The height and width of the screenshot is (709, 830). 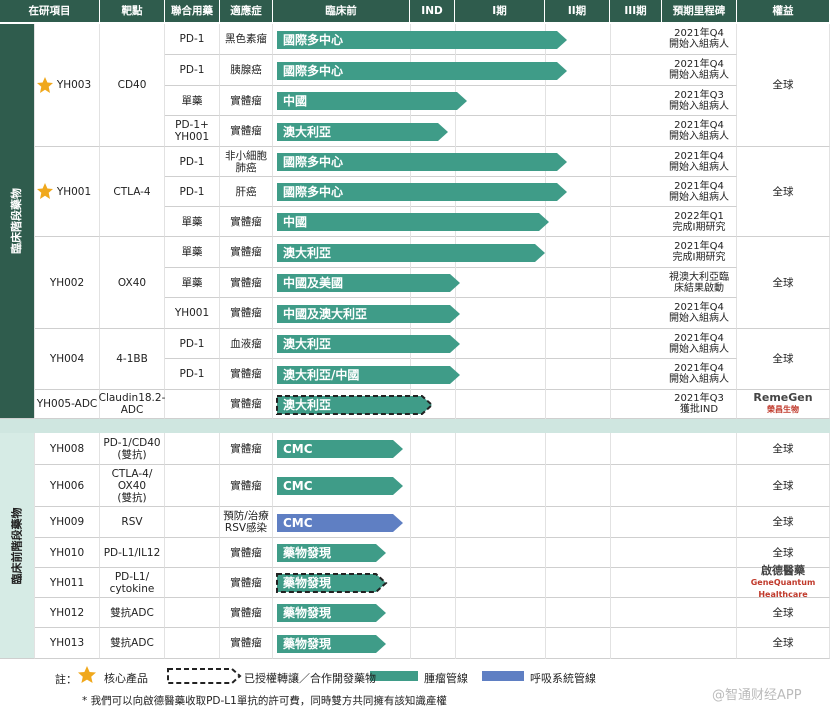 What do you see at coordinates (422, 39) in the screenshot?
I see `progress-arrow: 國際多中心` at bounding box center [422, 39].